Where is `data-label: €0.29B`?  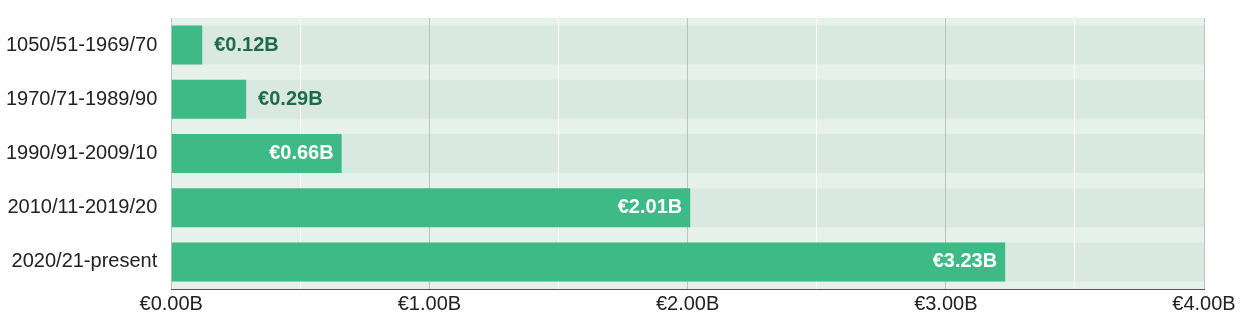
data-label: €0.29B is located at coordinates (290, 97).